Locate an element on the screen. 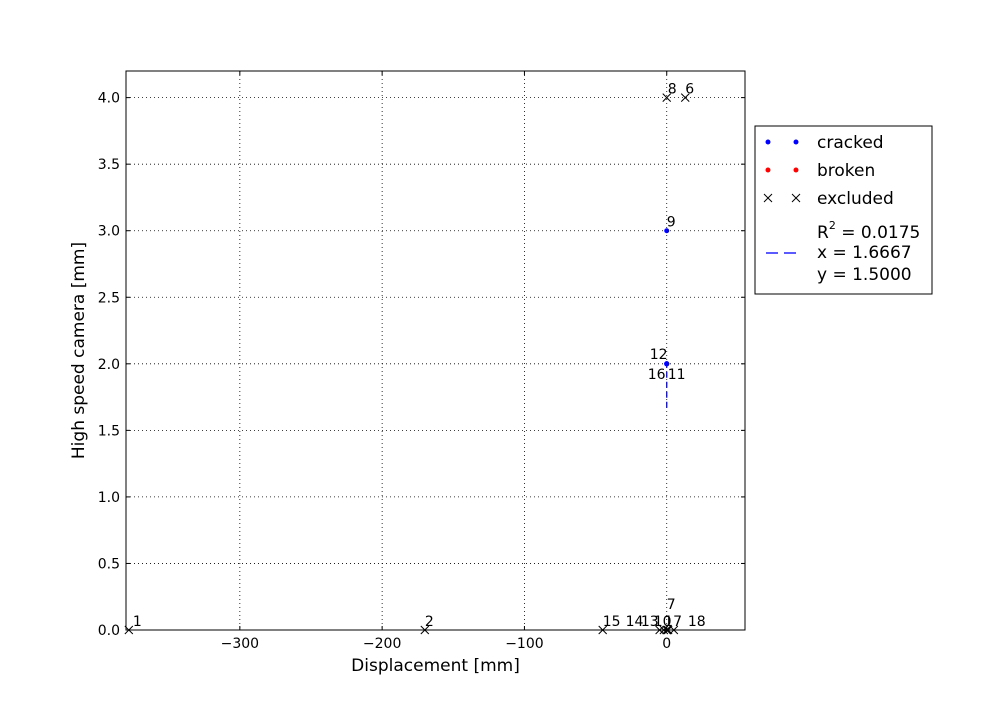  legend-items: cracked broken excluded is located at coordinates (828, 171).